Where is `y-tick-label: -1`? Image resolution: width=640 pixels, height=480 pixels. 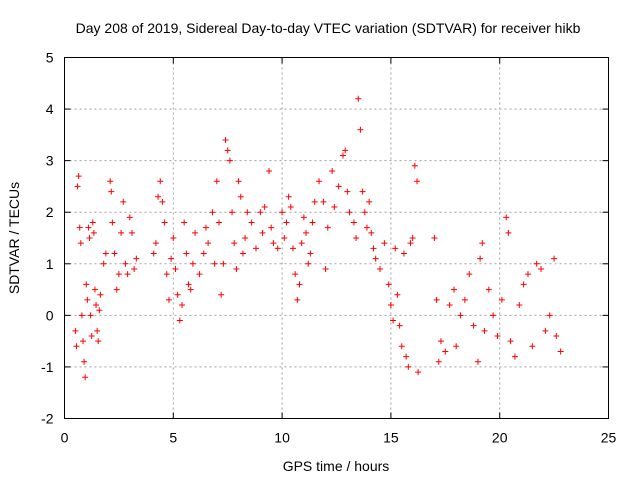 y-tick-label: -1 is located at coordinates (47, 367).